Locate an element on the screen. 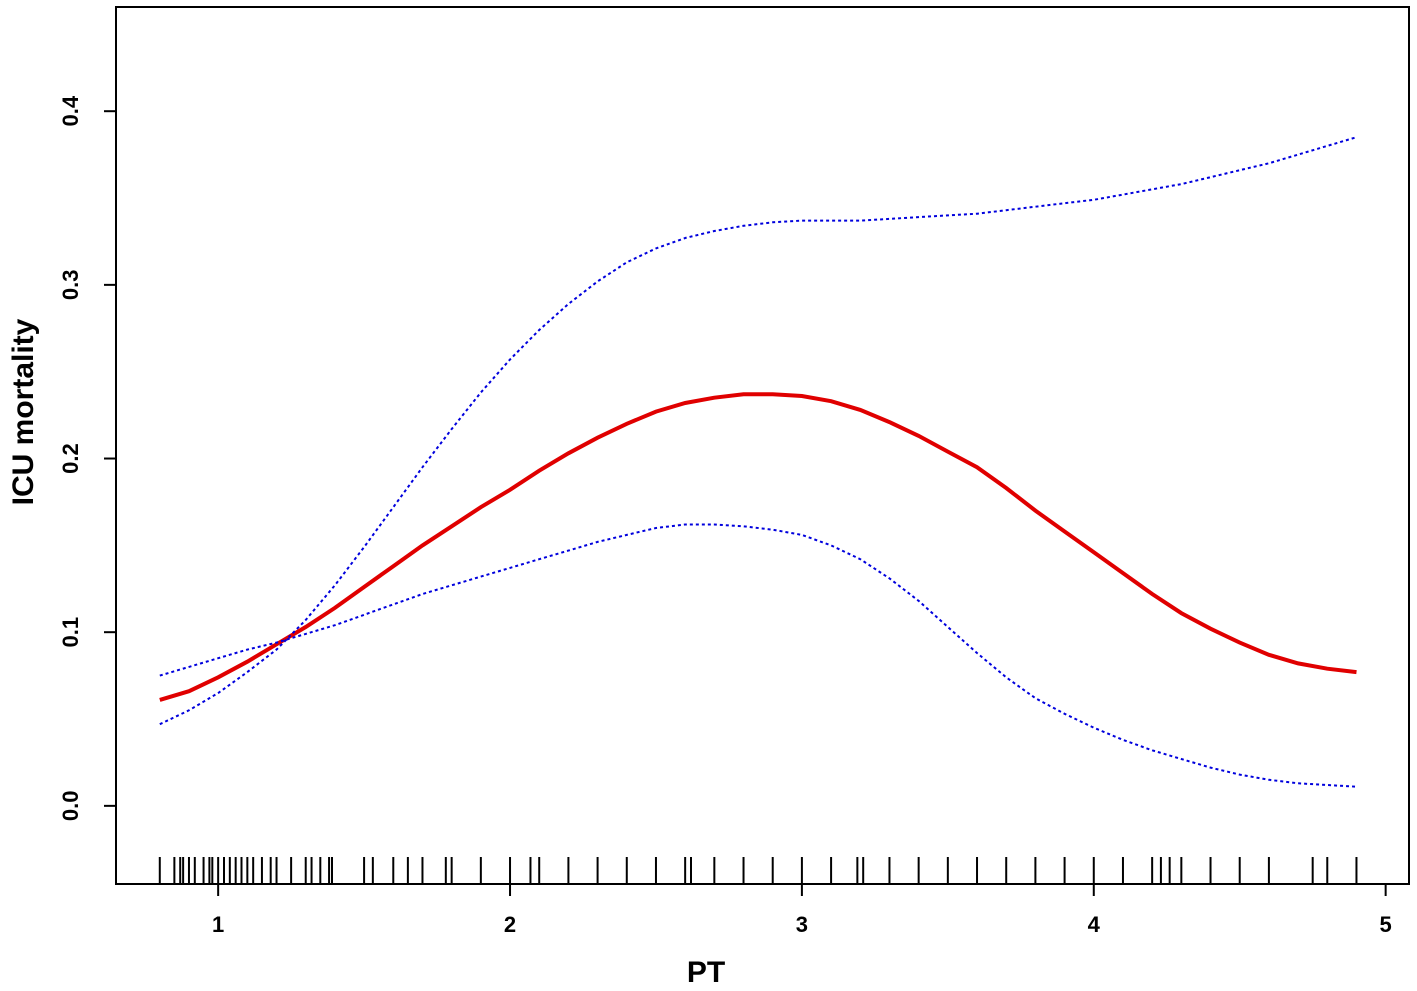 Image resolution: width=1417 pixels, height=991 pixels. x-tick-label: 3 is located at coordinates (802, 924).